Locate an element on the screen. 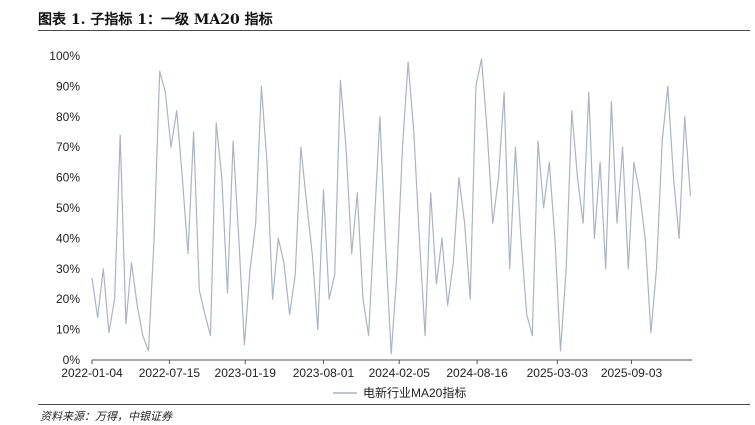  y-tick-label: 30% is located at coordinates (68, 269).